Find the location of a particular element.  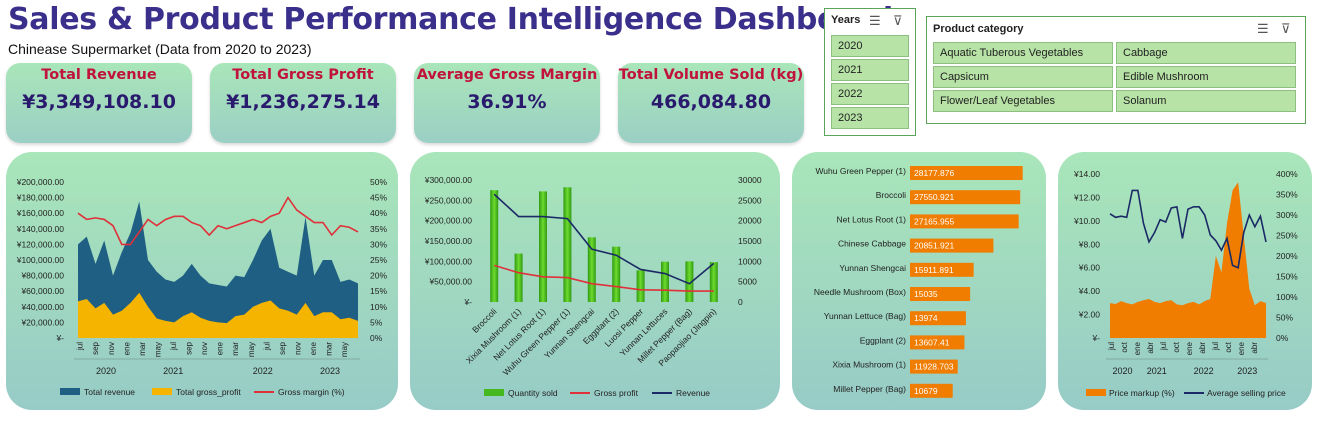

slicer-item-capsicum: Capsicum is located at coordinates (1023, 77).